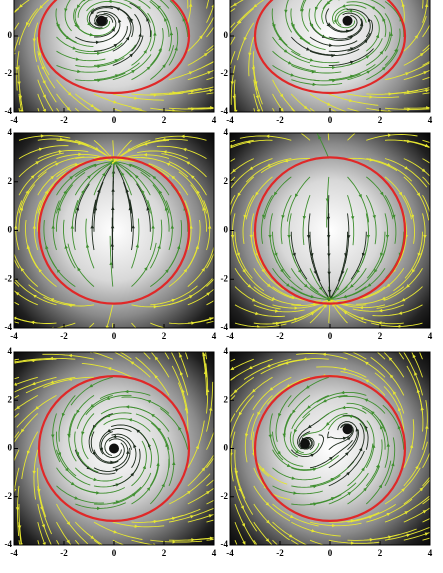 The width and height of the screenshot is (443, 573). What do you see at coordinates (114, 230) in the screenshot?
I see `circle` at bounding box center [114, 230].